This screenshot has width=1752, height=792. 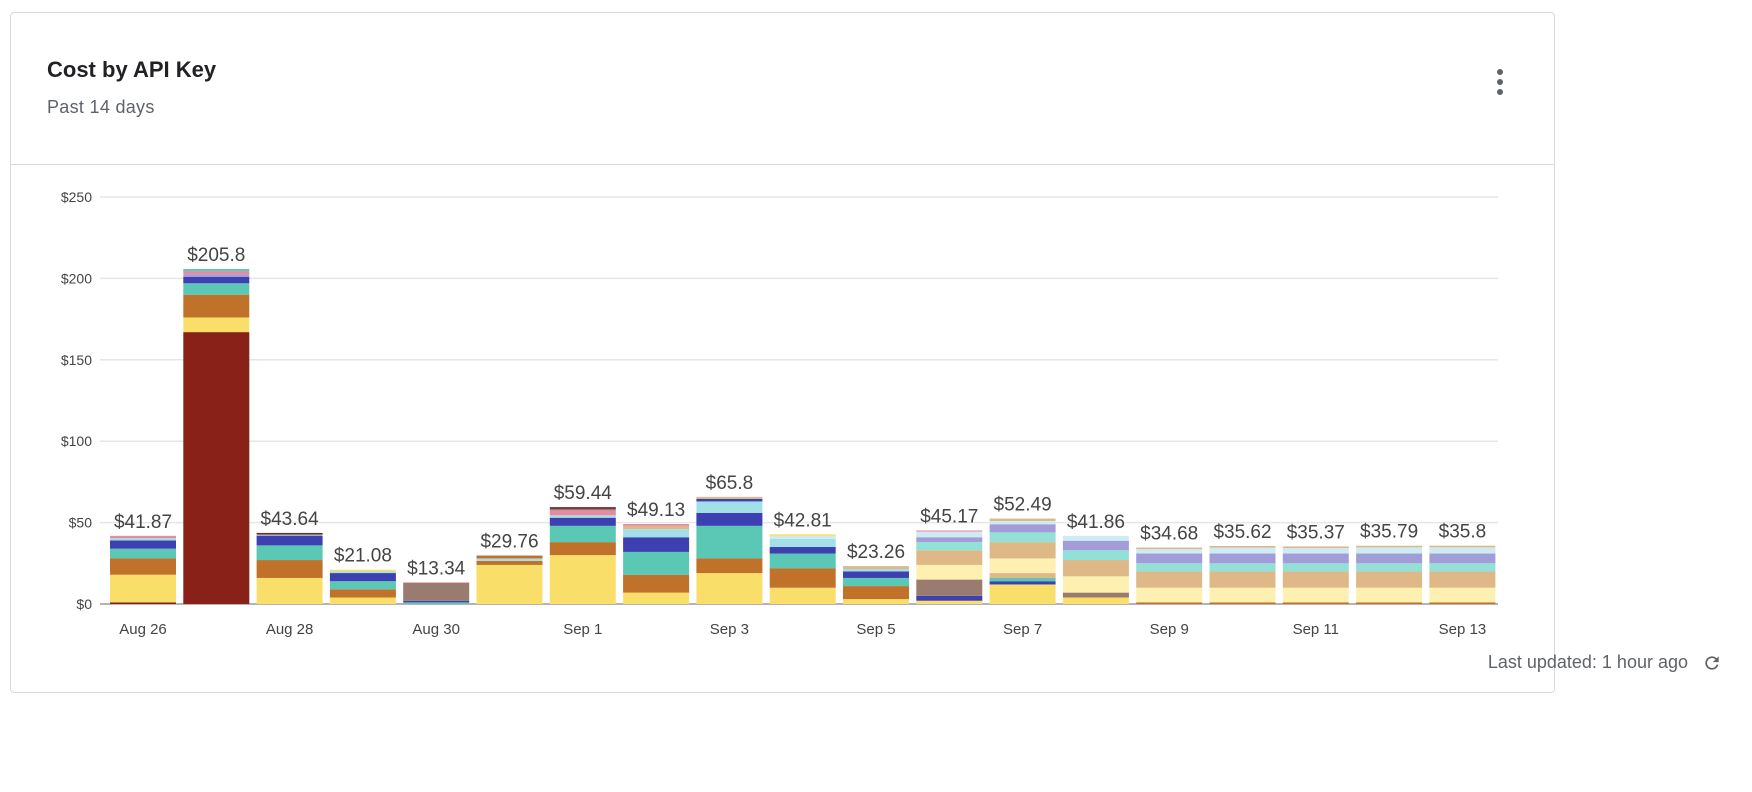 I want to click on x-tick-label: Sep 5, so click(x=875, y=629).